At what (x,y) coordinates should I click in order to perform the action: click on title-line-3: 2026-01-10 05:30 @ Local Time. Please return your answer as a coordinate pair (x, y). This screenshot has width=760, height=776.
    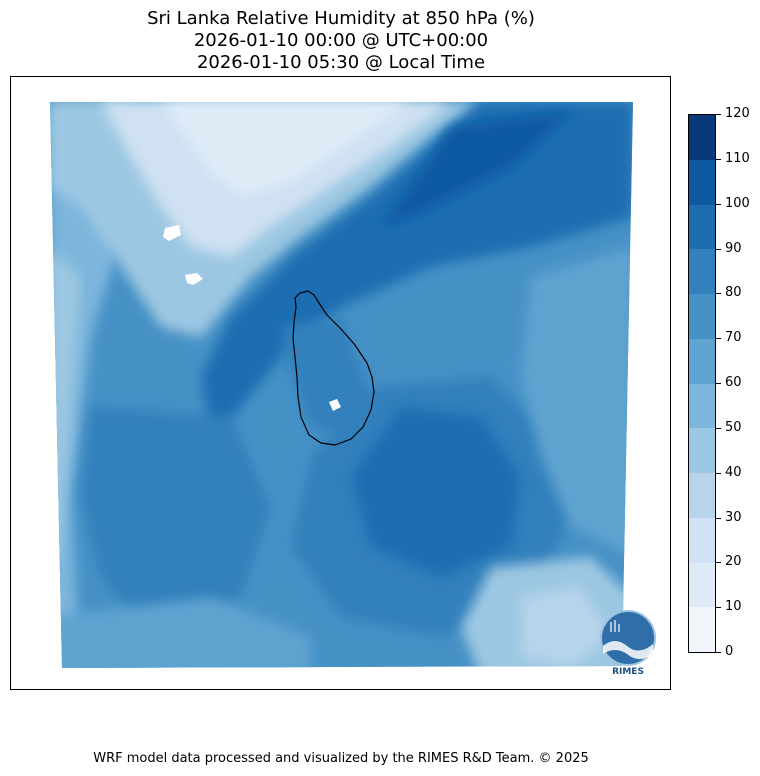
    Looking at the image, I should click on (341, 62).